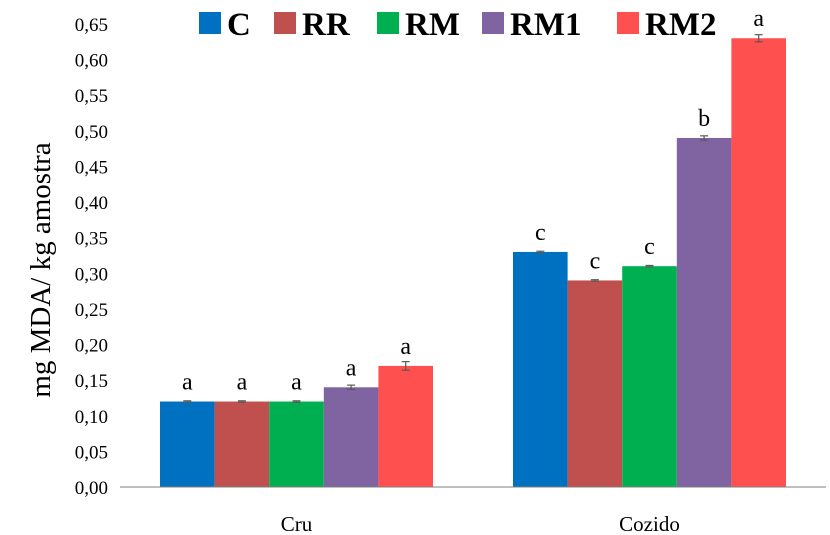 The image size is (830, 535). I want to click on y-tick-label: 0,00, so click(91, 488).